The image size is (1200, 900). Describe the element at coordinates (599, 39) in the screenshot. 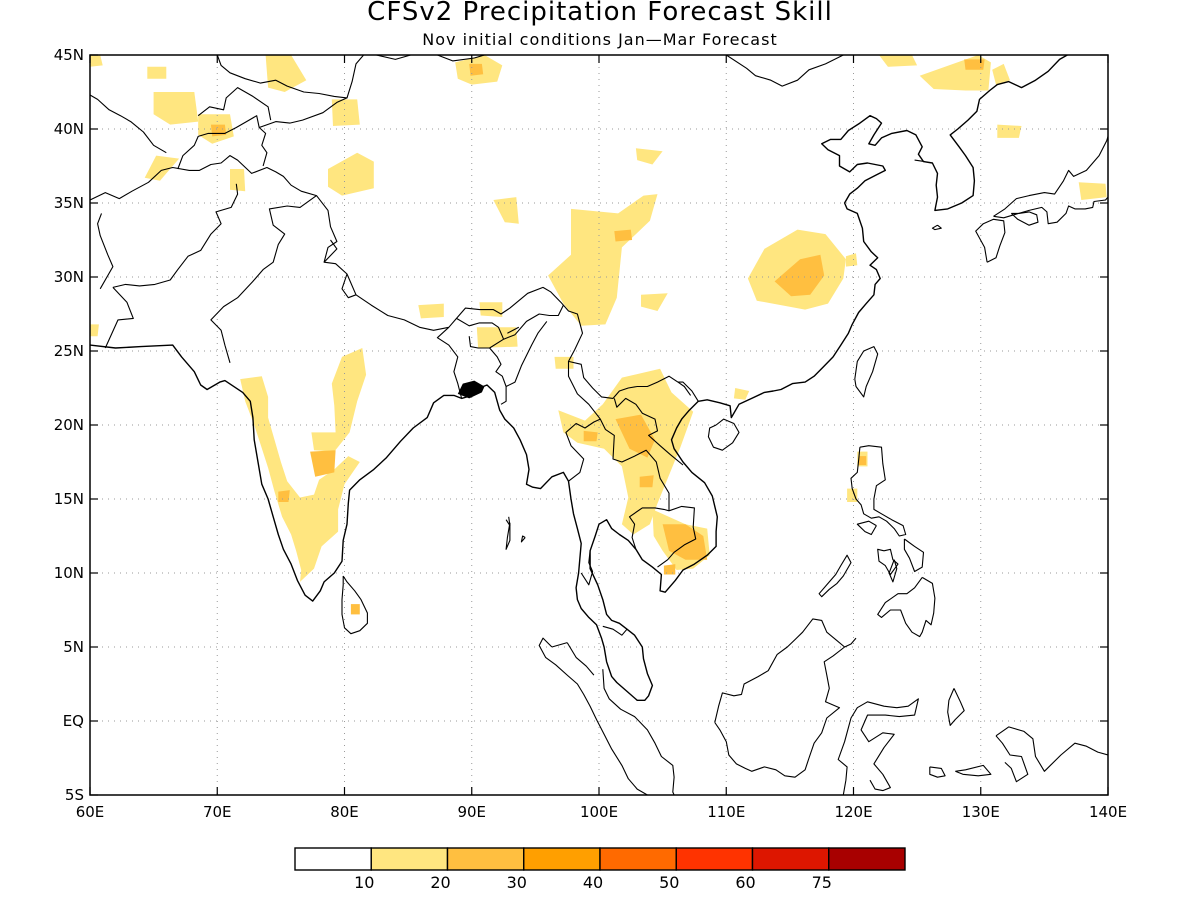

I see `map-subtitle: Nov initial conditions Jan—Mar Forecast` at that location.